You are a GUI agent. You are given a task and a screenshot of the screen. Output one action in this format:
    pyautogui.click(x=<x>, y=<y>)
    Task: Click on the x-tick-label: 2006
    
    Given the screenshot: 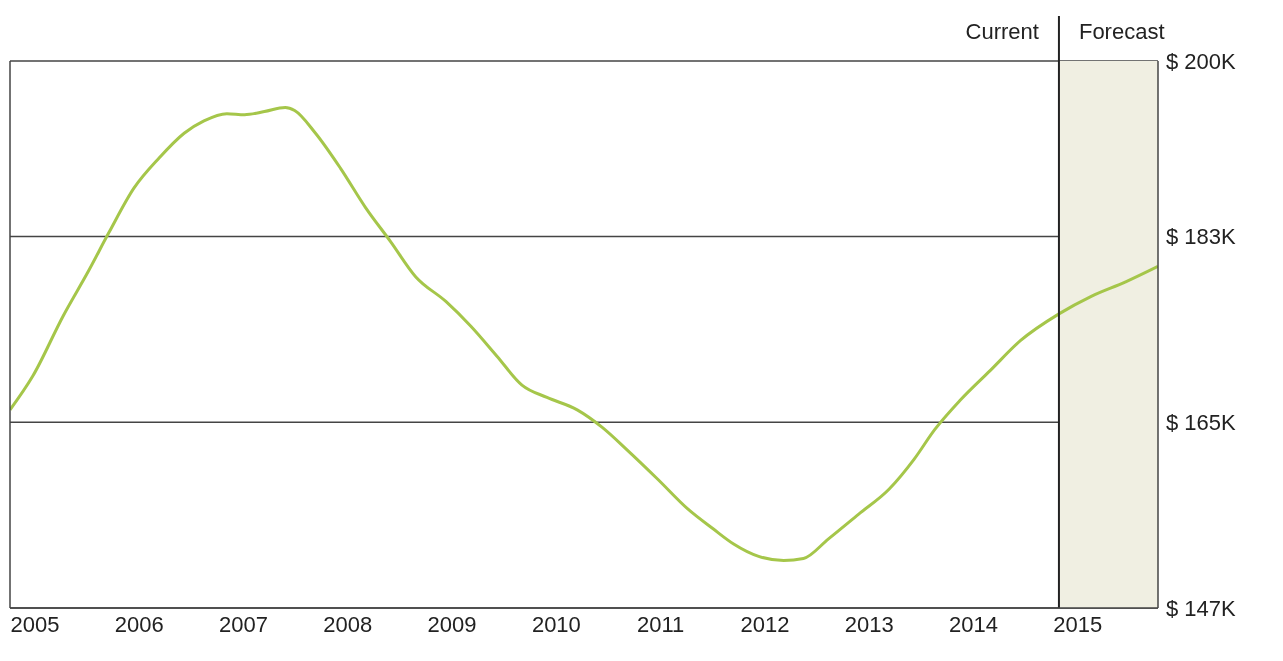 What is the action you would take?
    pyautogui.click(x=139, y=624)
    